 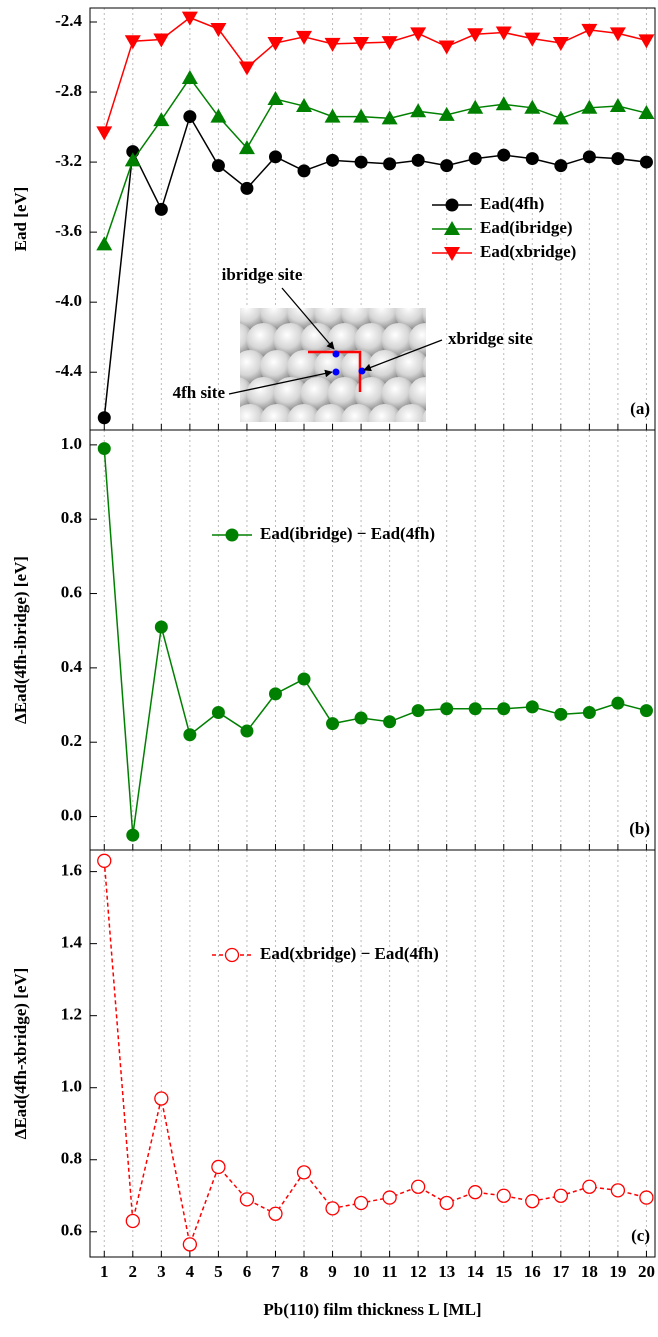 What do you see at coordinates (20, 1054) in the screenshot?
I see `y-axis-title: ΔEad(4fh-xbridge) [eV]` at bounding box center [20, 1054].